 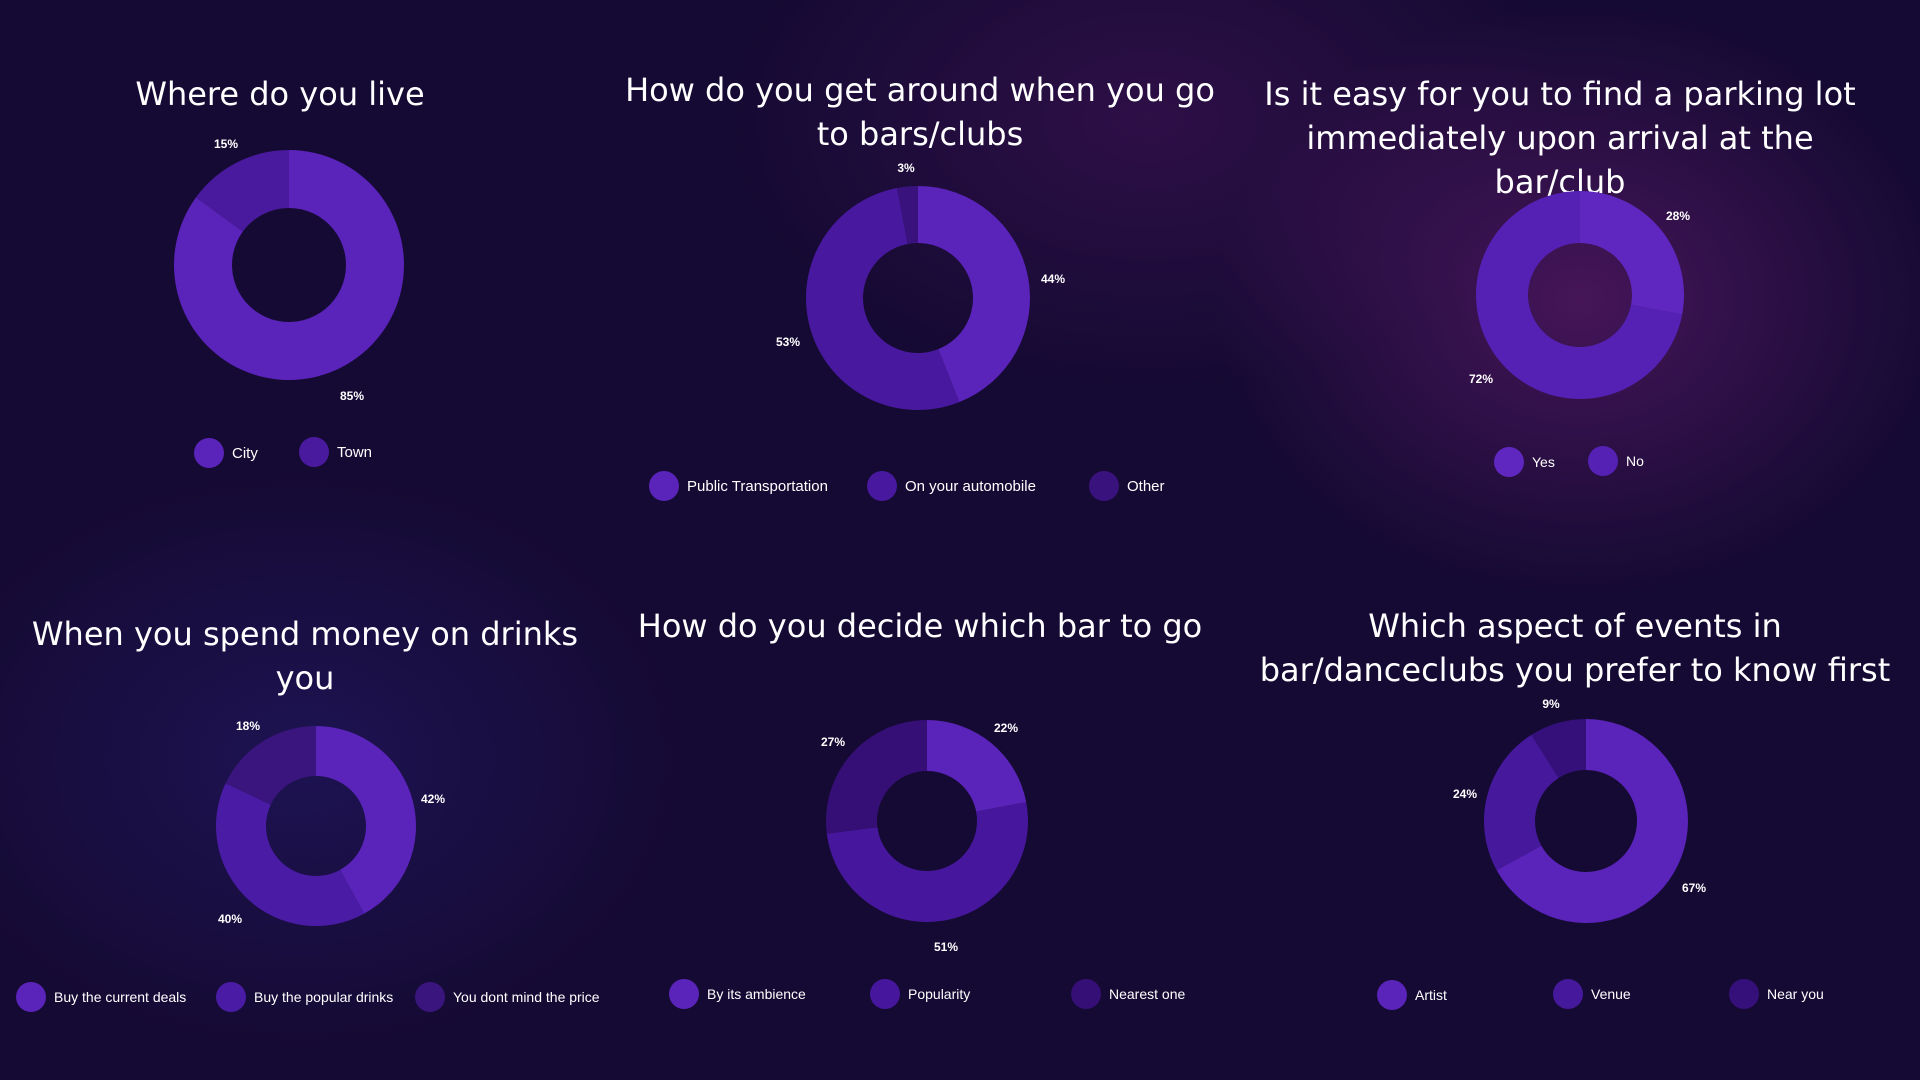 I want to click on donut-slice-on-your-automobile, so click(x=883, y=298).